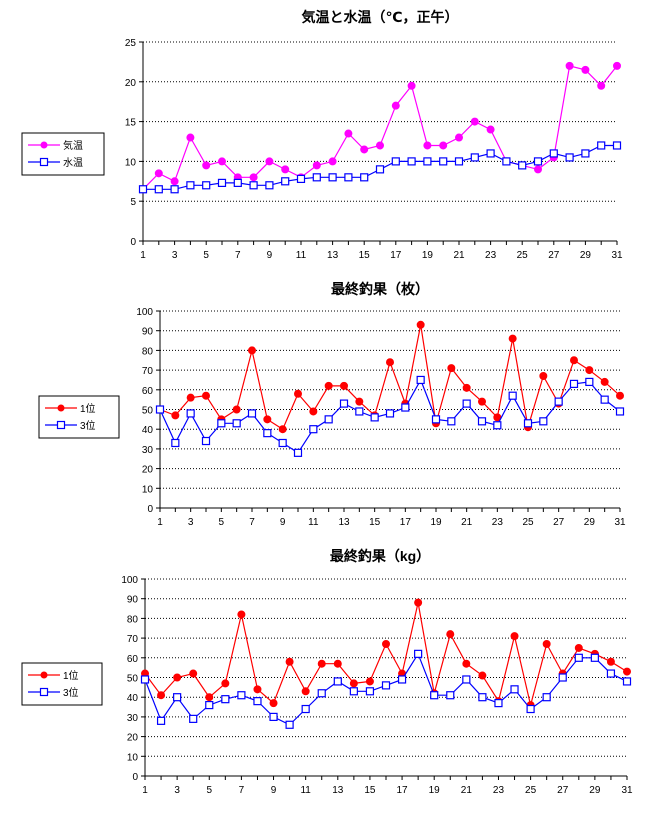 Image resolution: width=659 pixels, height=818 pixels. I want to click on x-tick-label: 19, so click(428, 255).